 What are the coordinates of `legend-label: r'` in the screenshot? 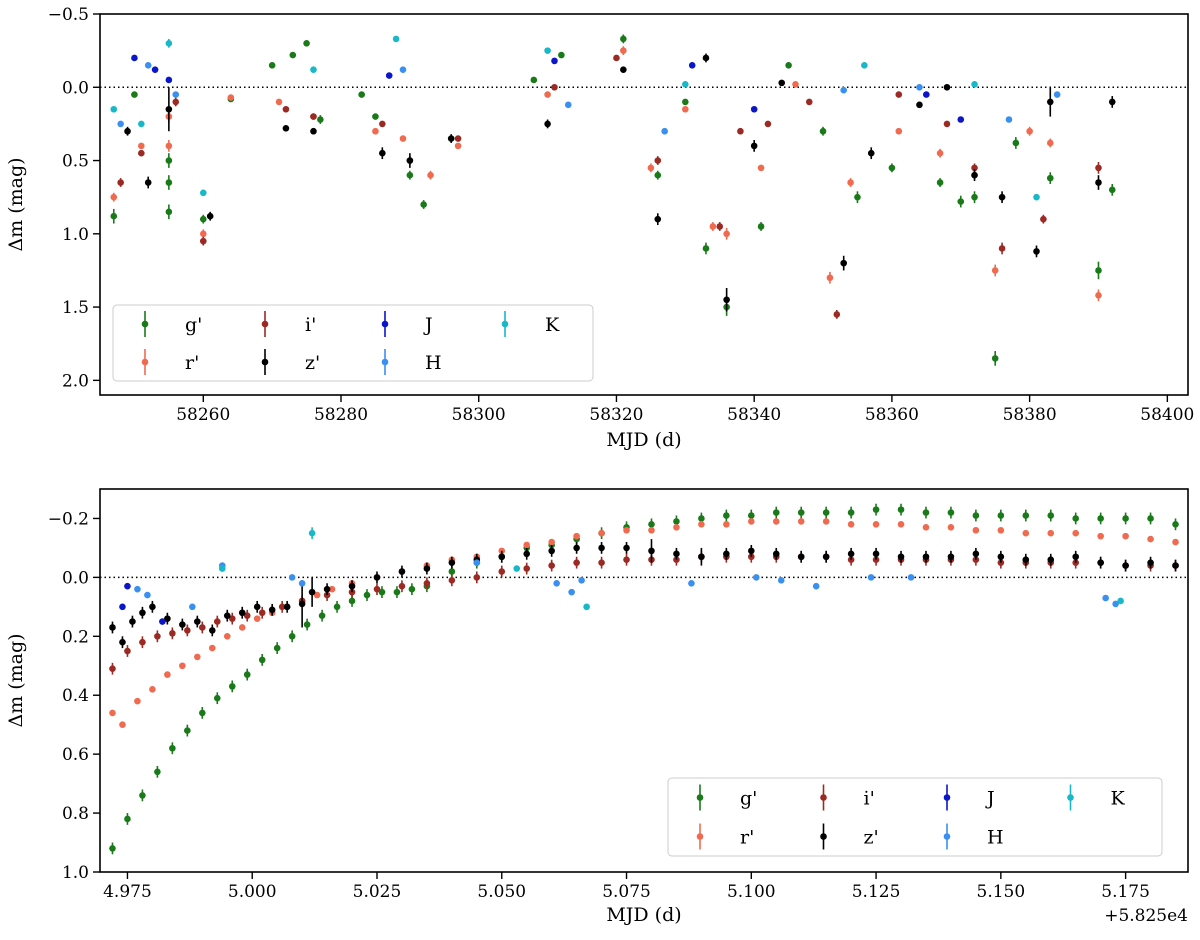 It's located at (192, 363).